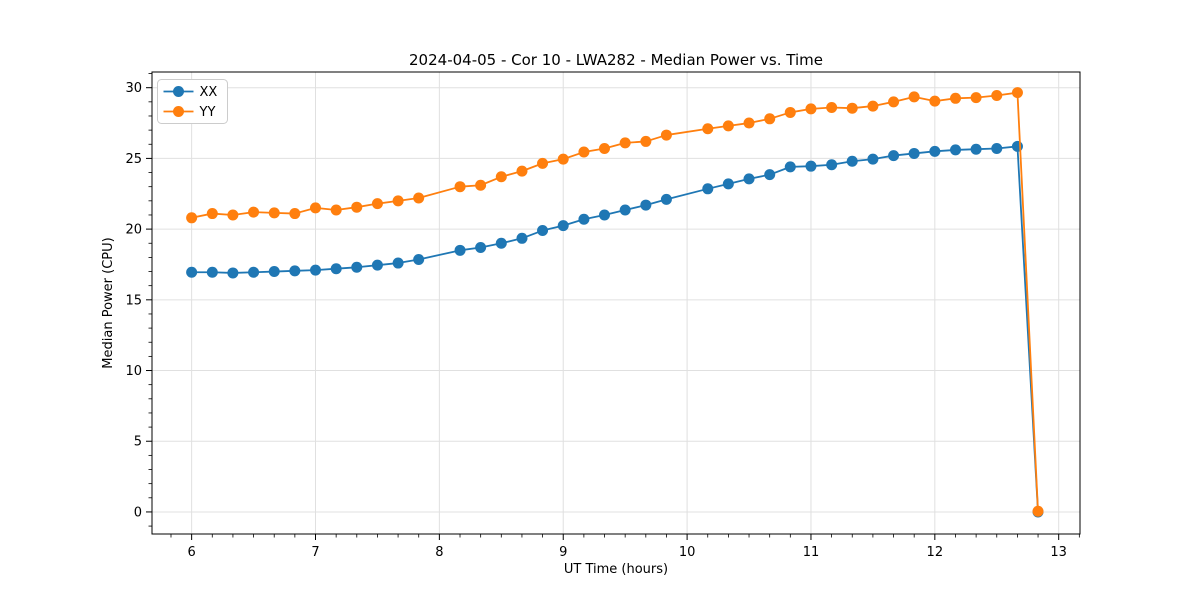  What do you see at coordinates (108, 302) in the screenshot?
I see `y-axis-label: Median Power (CPU)` at bounding box center [108, 302].